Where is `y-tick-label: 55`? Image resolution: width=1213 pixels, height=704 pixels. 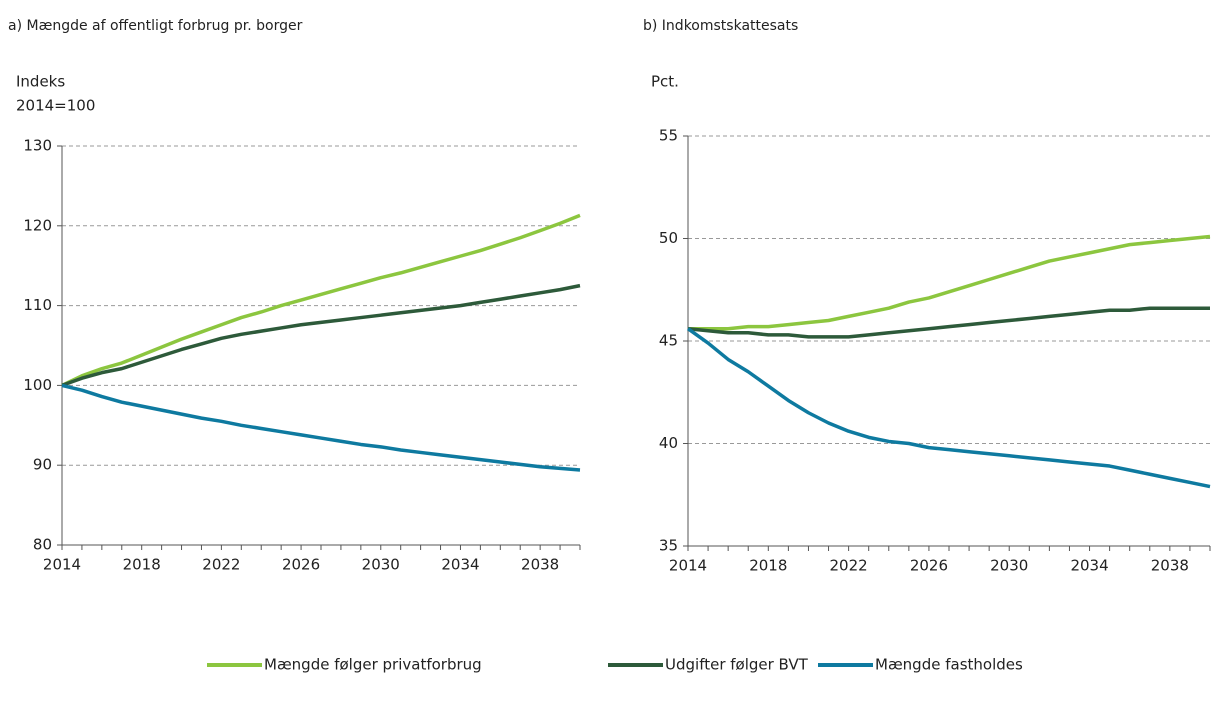
y-tick-label: 55 is located at coordinates (668, 136).